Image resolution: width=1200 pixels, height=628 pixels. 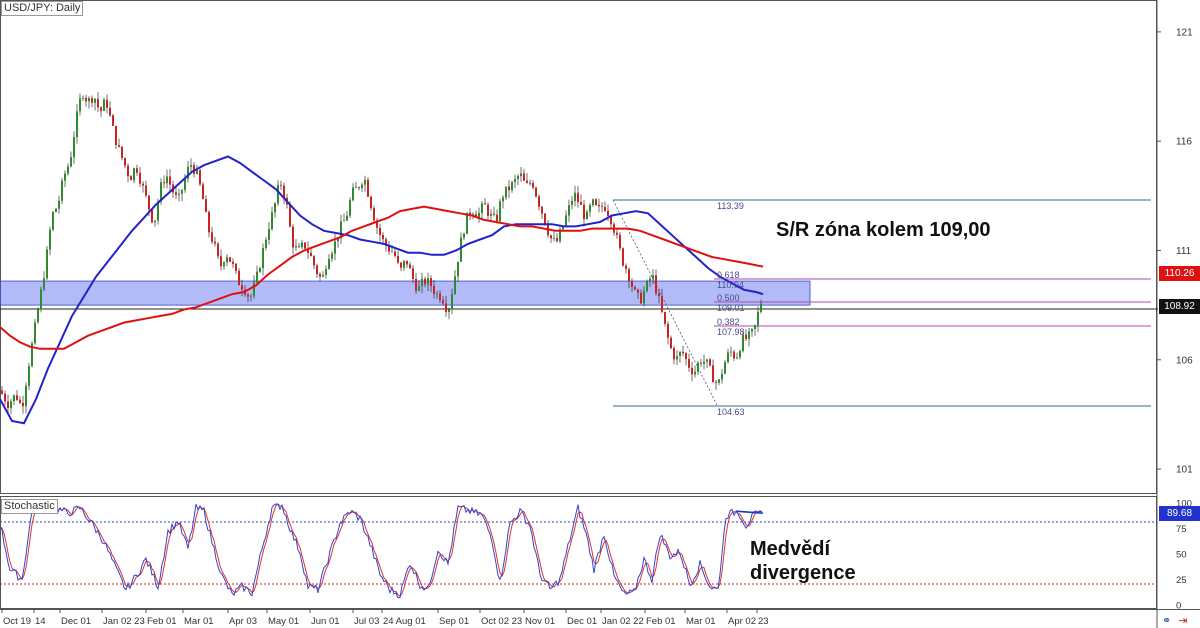 What do you see at coordinates (731, 308) in the screenshot?
I see `fib-500-value: 109.01` at bounding box center [731, 308].